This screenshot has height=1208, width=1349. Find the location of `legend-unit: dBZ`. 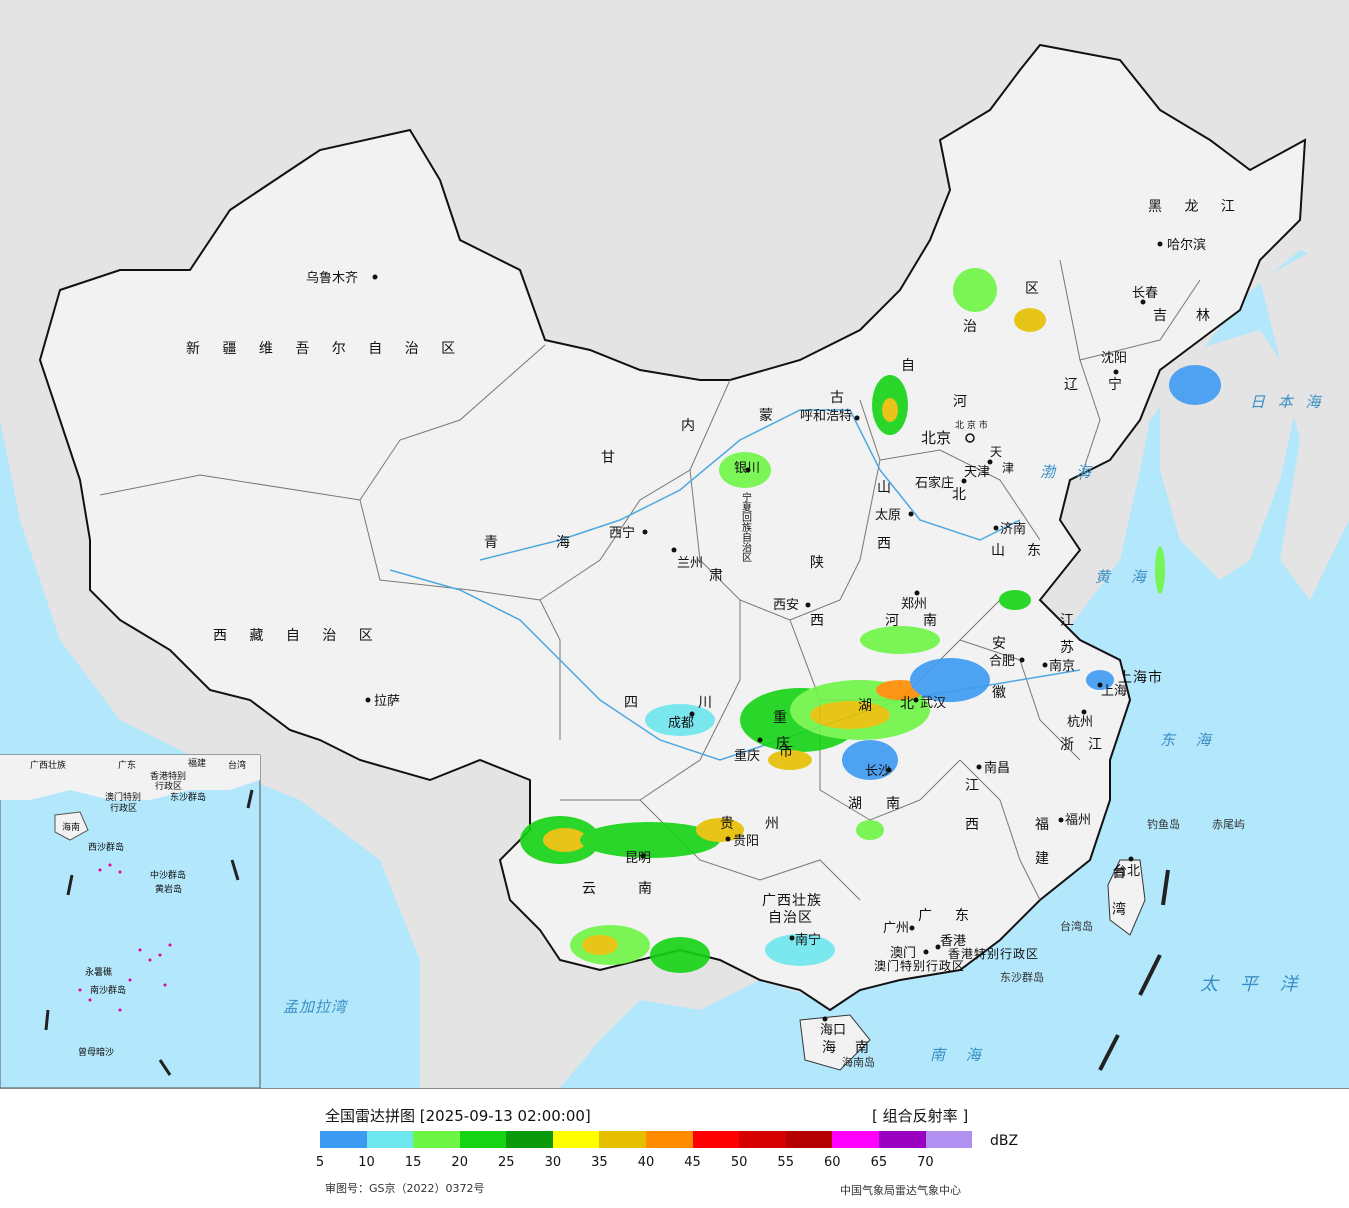

legend-unit: dBZ is located at coordinates (1004, 1141).